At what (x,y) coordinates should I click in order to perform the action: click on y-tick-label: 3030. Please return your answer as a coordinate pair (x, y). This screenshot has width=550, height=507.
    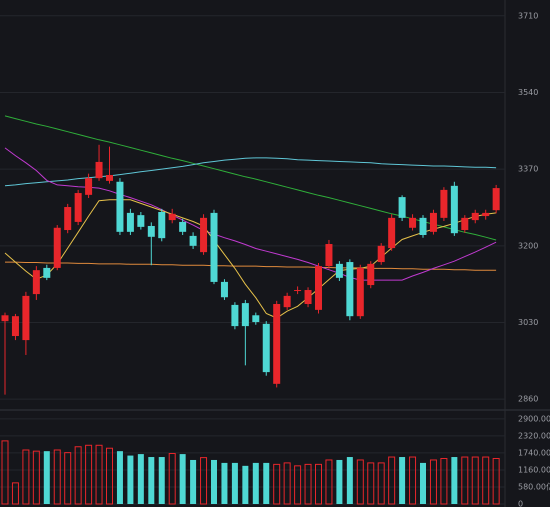
    Looking at the image, I should click on (528, 322).